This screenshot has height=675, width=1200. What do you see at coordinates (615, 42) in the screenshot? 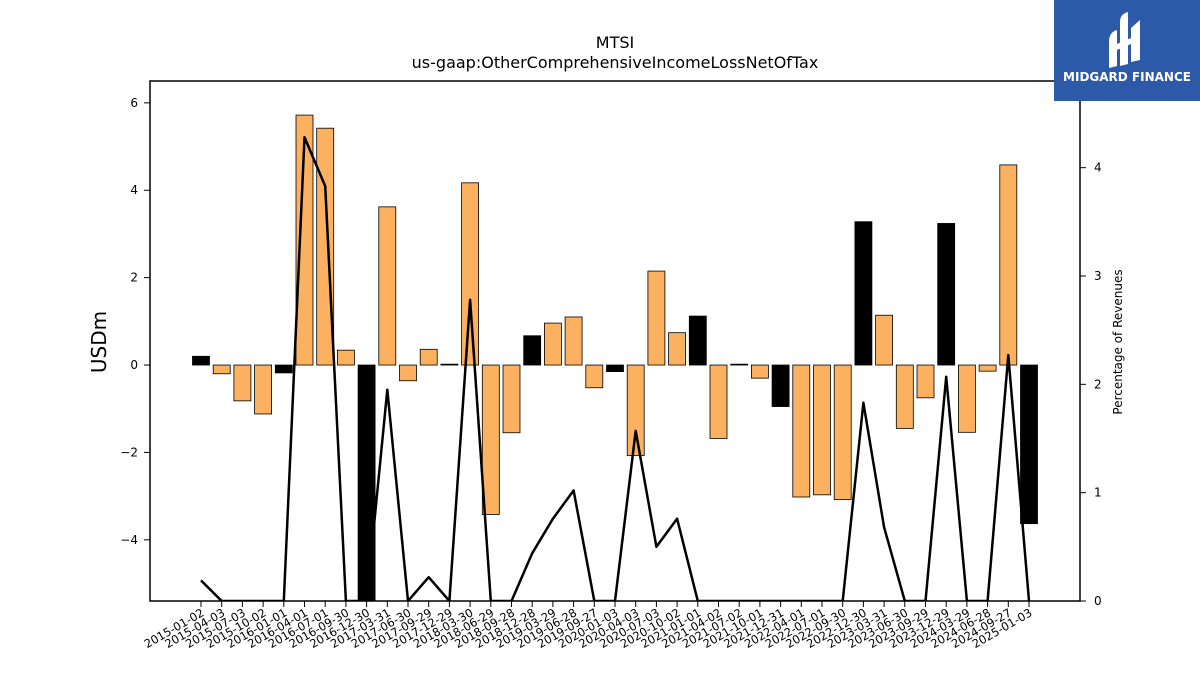
I see `chart-title: MTSI` at bounding box center [615, 42].